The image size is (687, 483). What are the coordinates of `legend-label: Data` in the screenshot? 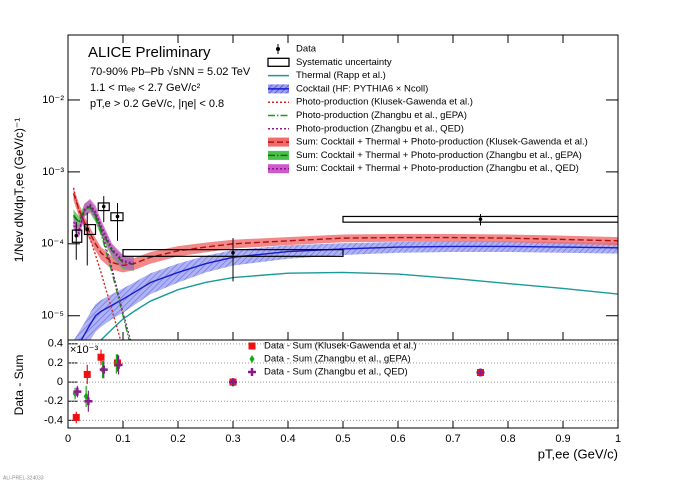 It's located at (306, 49).